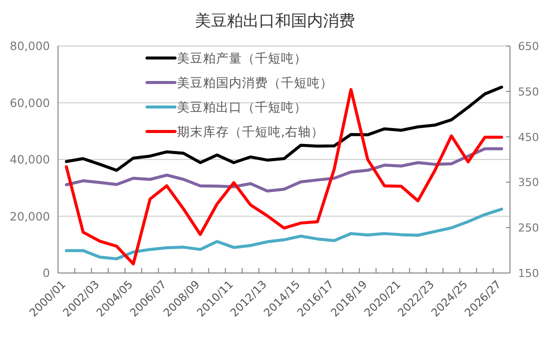 The image size is (550, 339). Describe the element at coordinates (242, 107) in the screenshot. I see `legend-label: 美豆粕出口（千短吨）` at that location.